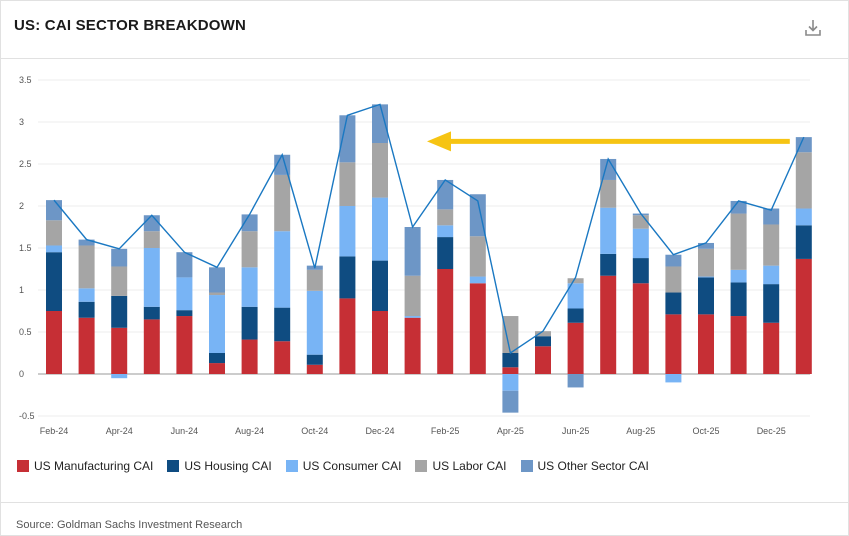 The image size is (849, 536). Describe the element at coordinates (21, 290) in the screenshot. I see `y-tick-label: 1` at that location.